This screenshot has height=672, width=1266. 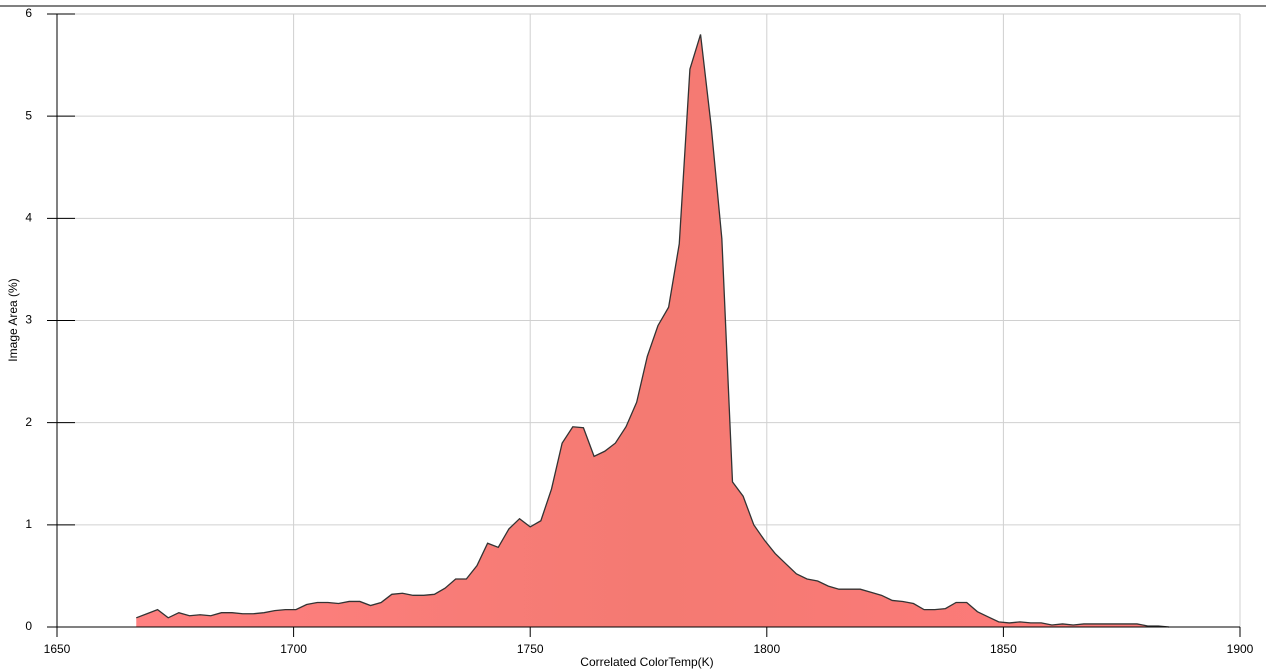 I want to click on y-tick-label: 5, so click(x=28, y=115).